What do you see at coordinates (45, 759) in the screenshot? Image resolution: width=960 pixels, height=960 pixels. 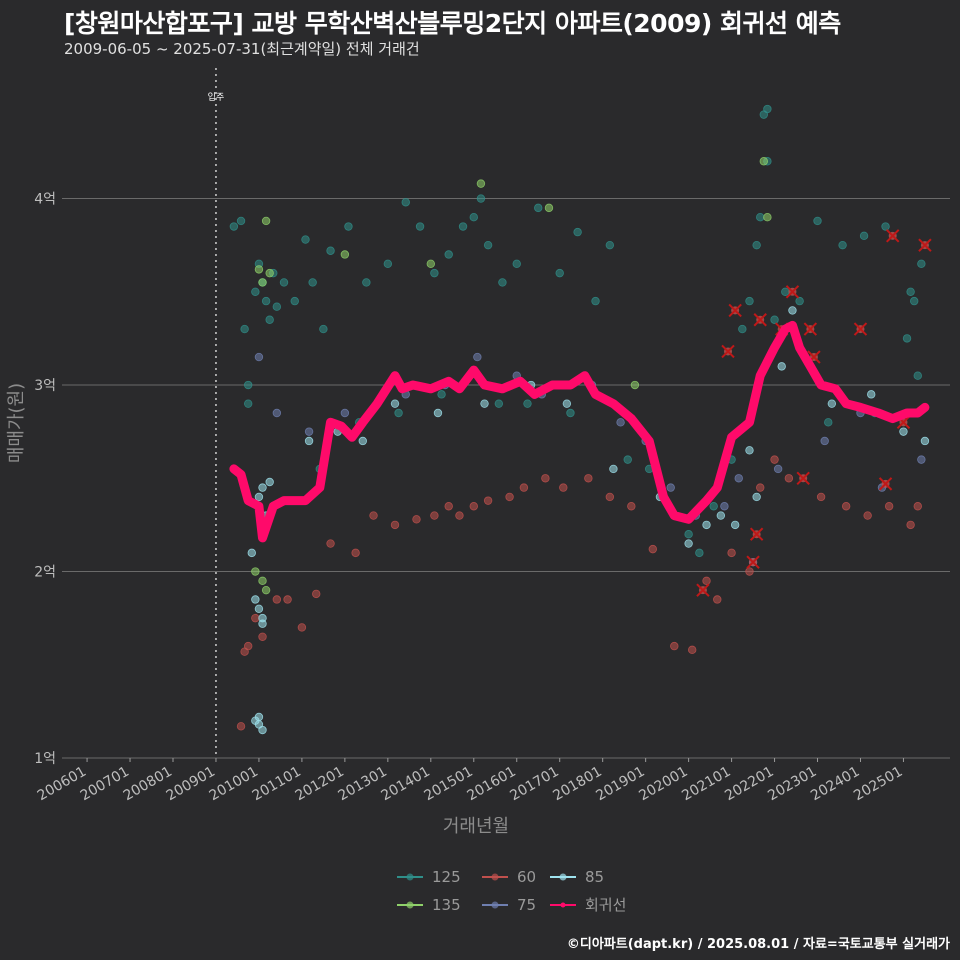 I see `y-tick-label: 1억` at bounding box center [45, 759].